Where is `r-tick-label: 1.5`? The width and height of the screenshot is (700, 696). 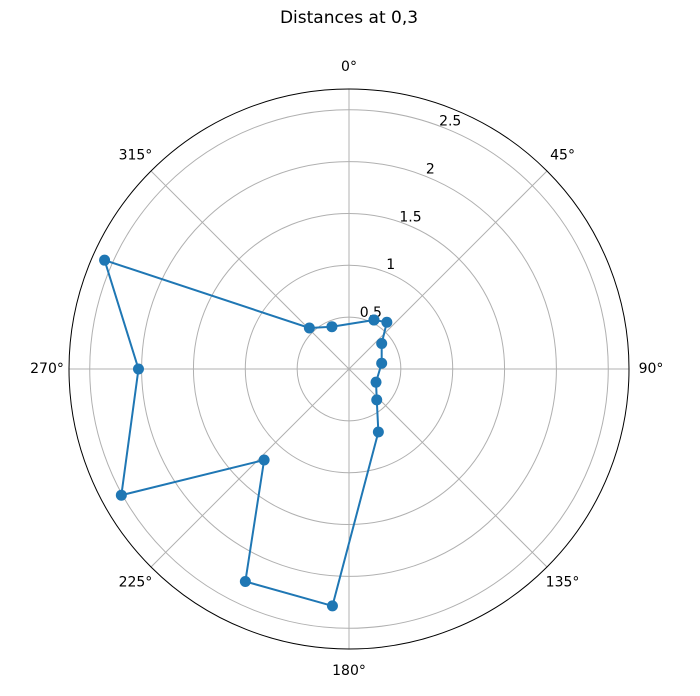
r-tick-label: 1.5 is located at coordinates (410, 217).